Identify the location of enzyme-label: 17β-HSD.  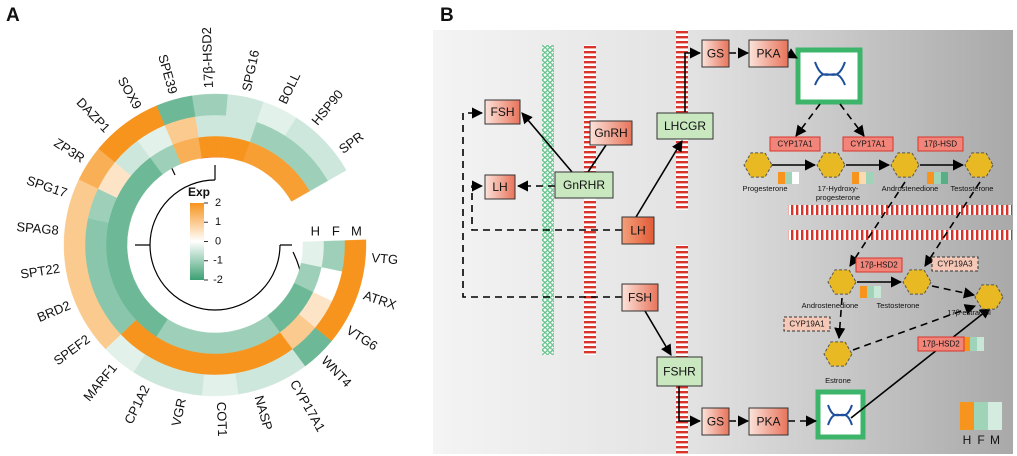
(940, 144).